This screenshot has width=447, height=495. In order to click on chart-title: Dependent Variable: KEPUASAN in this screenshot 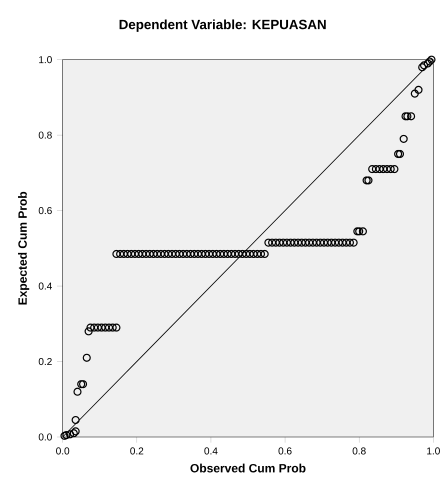, I will do `click(223, 25)`.